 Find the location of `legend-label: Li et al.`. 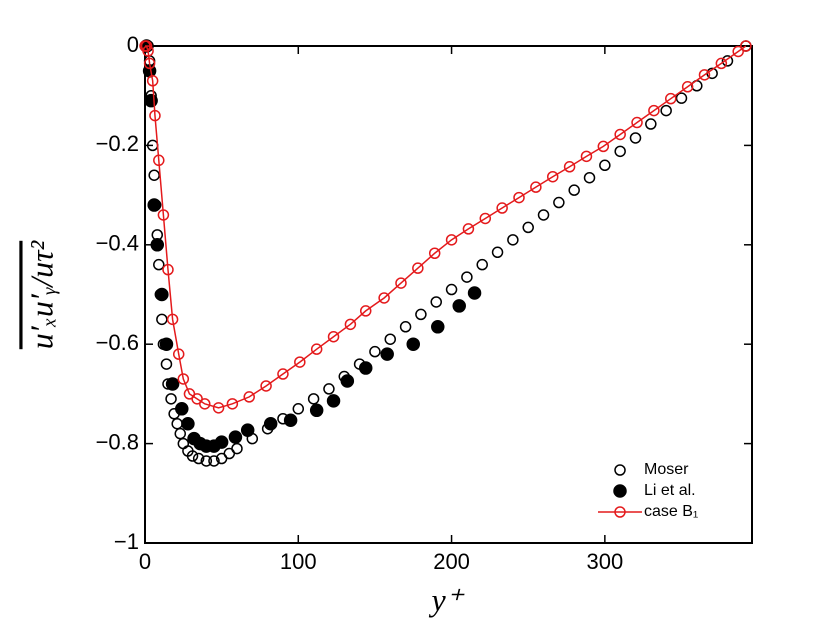

legend-label: Li et al. is located at coordinates (670, 490).